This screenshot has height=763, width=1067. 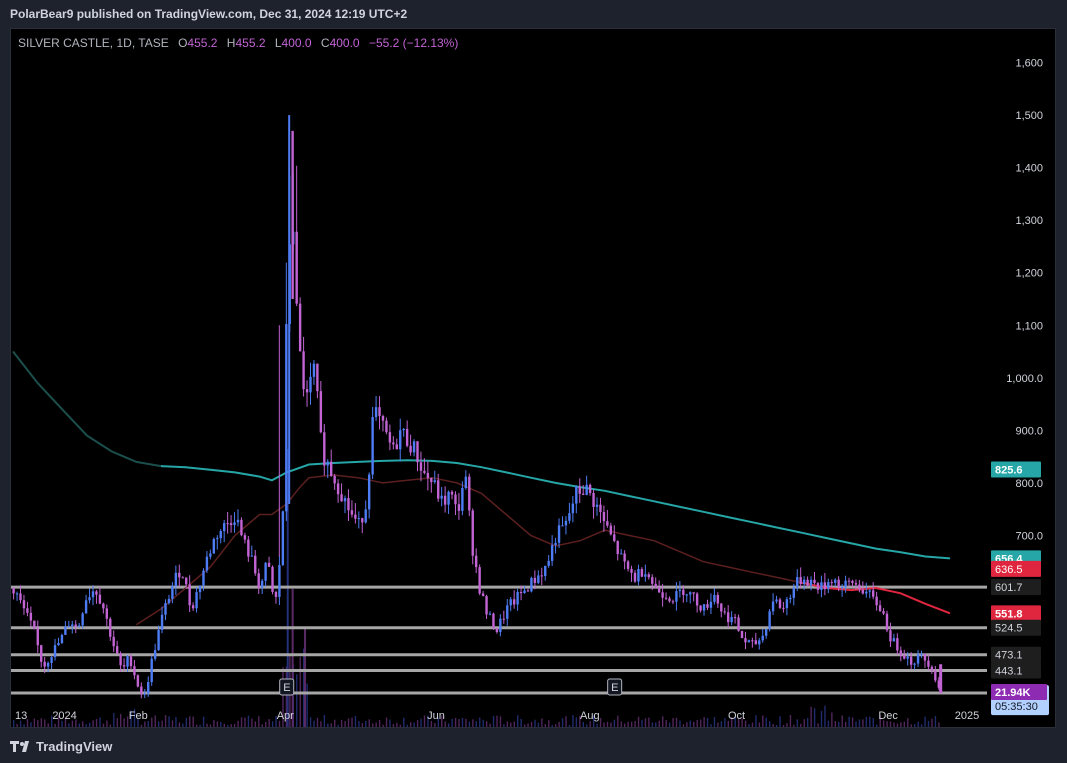 I want to click on y-tick-label: 900.0, so click(x=1029, y=431).